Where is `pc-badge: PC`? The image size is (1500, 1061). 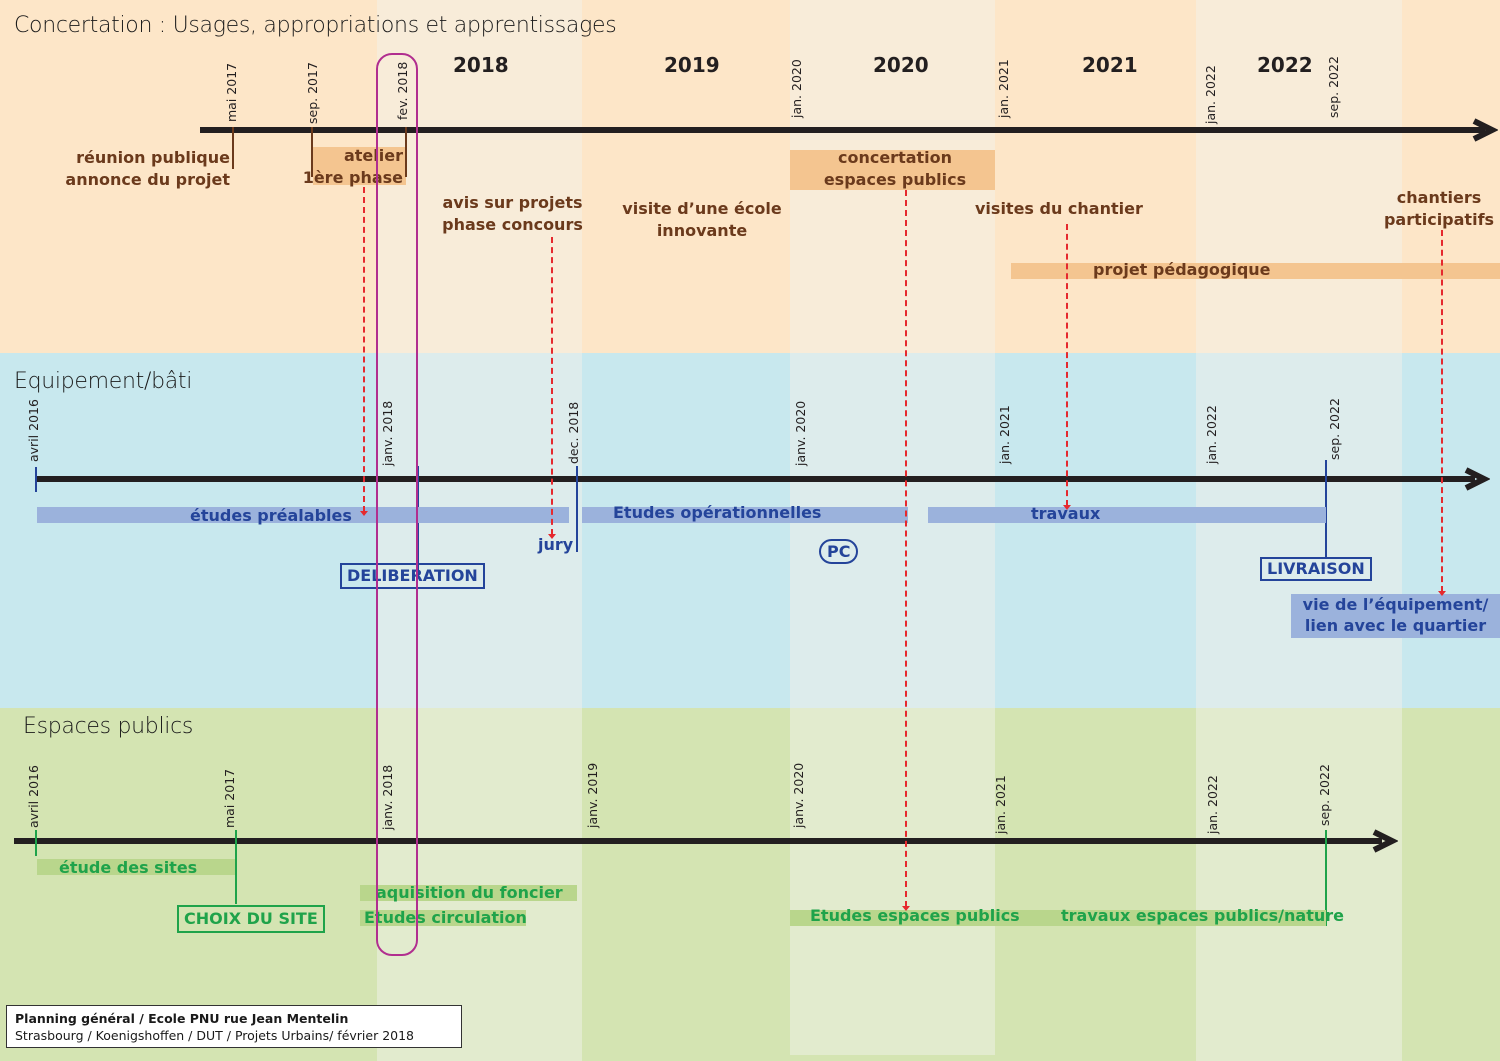 pc-badge: PC is located at coordinates (839, 551).